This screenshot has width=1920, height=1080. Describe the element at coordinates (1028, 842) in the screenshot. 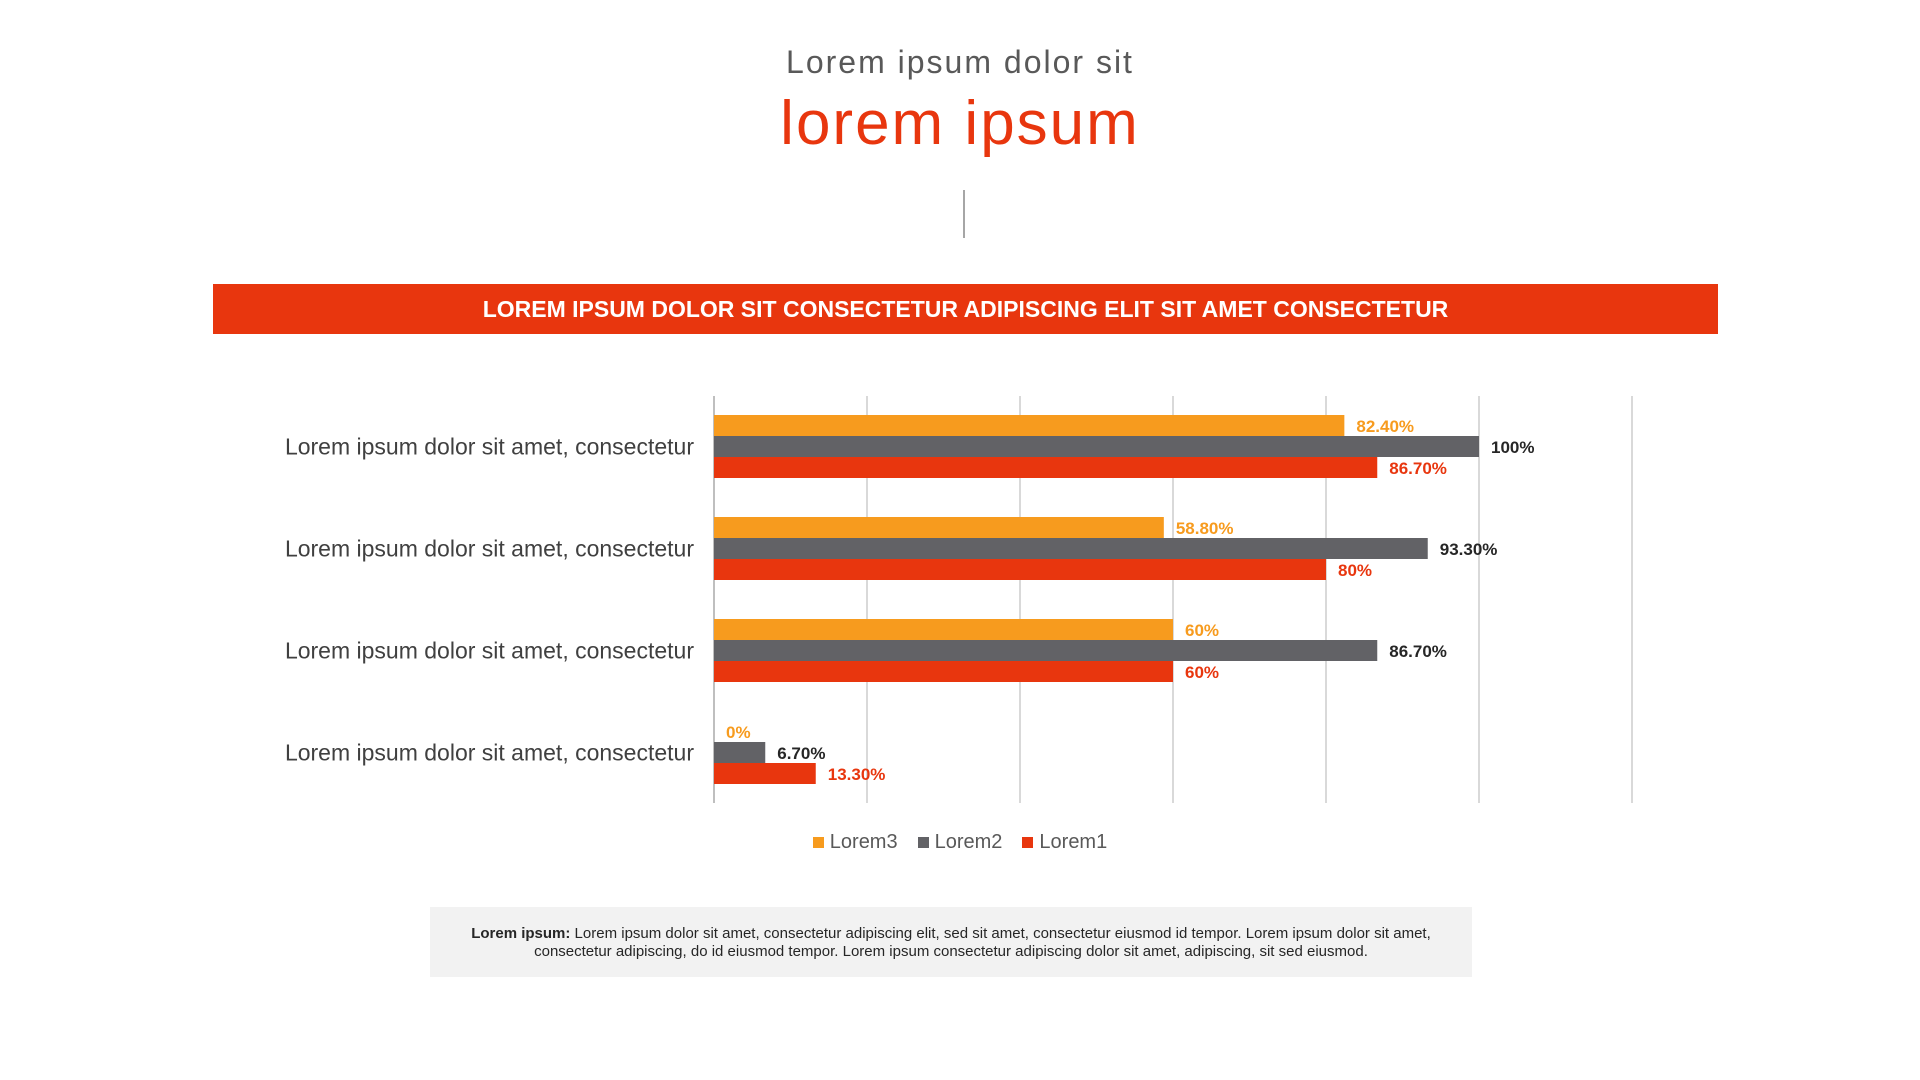

I see `legend-swatch-lorem1` at that location.